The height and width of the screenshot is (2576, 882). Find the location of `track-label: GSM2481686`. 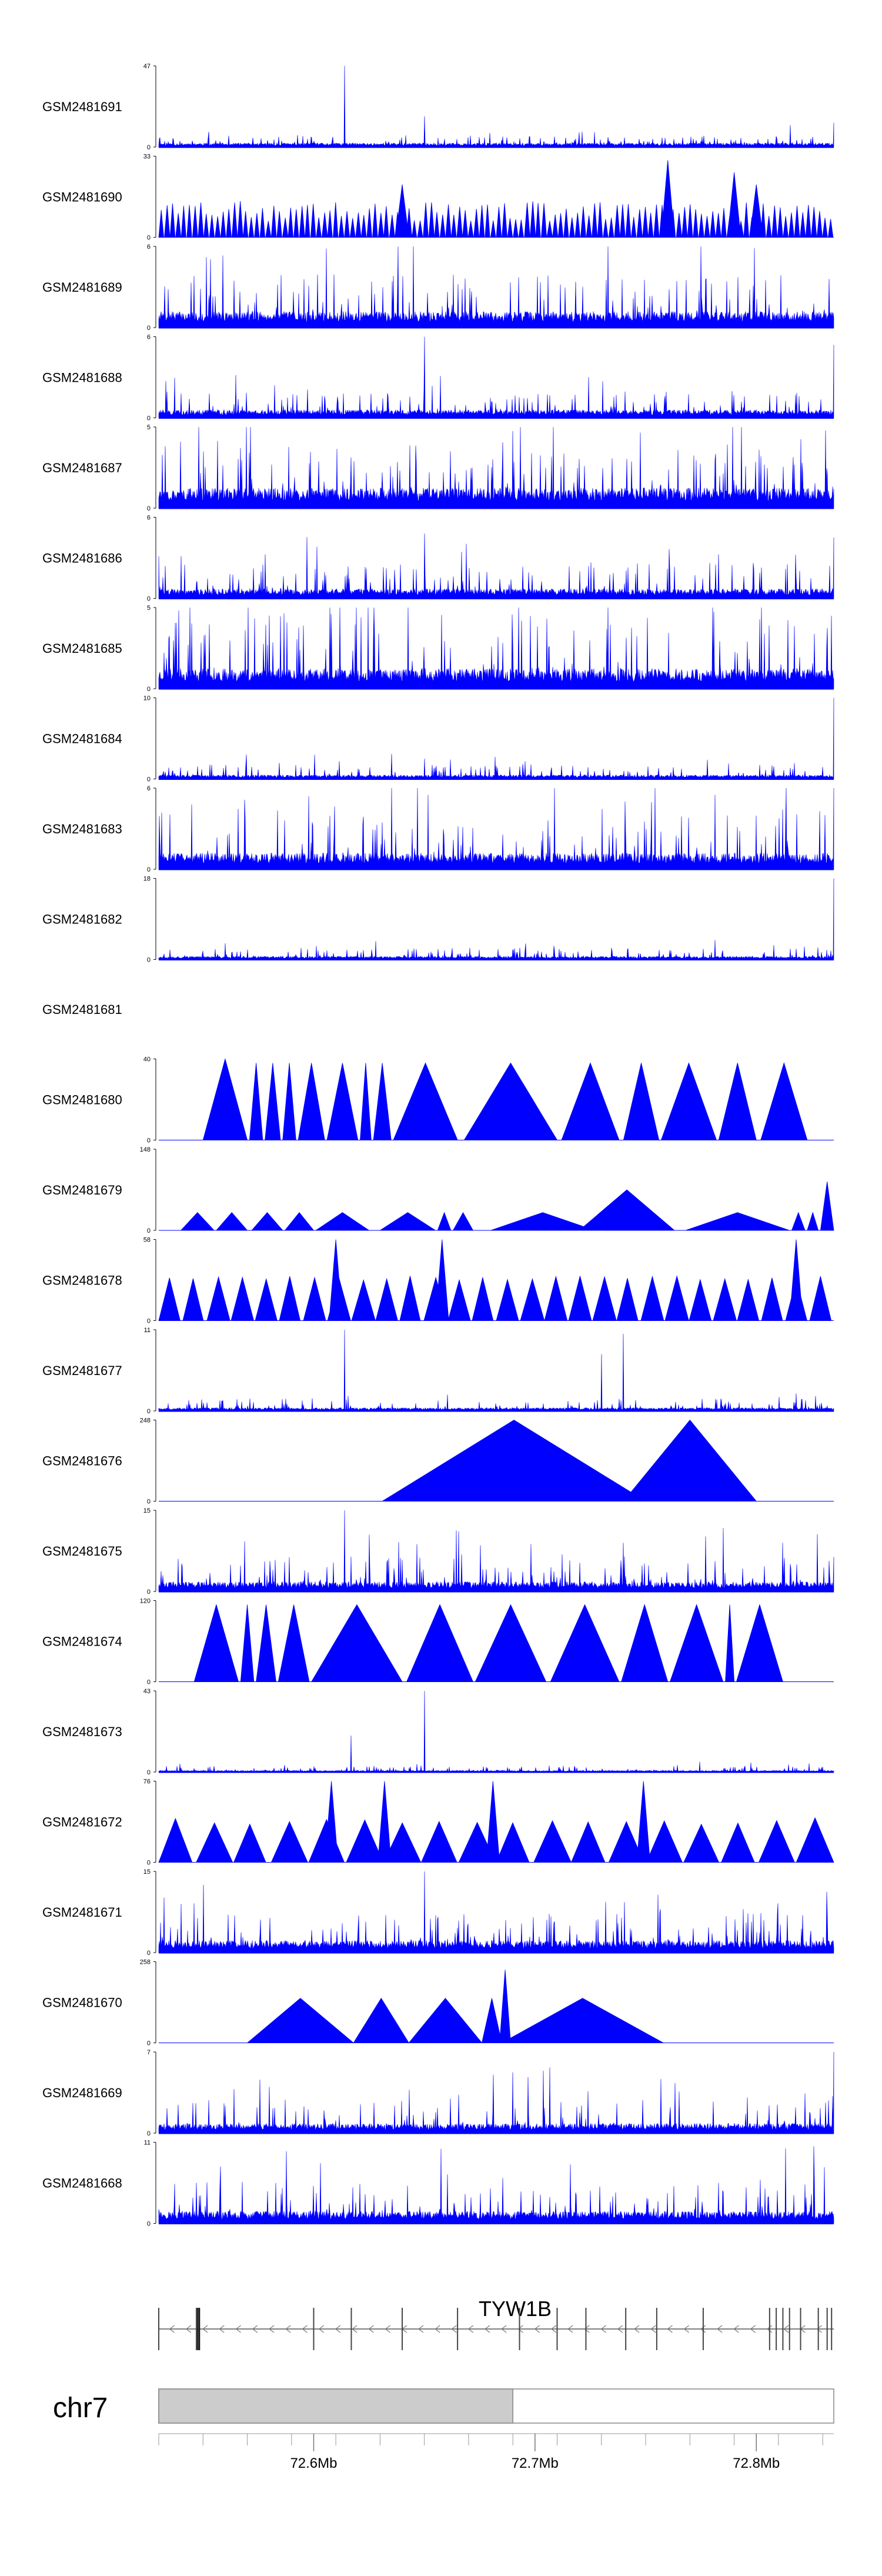

track-label: GSM2481686 is located at coordinates (82, 558).